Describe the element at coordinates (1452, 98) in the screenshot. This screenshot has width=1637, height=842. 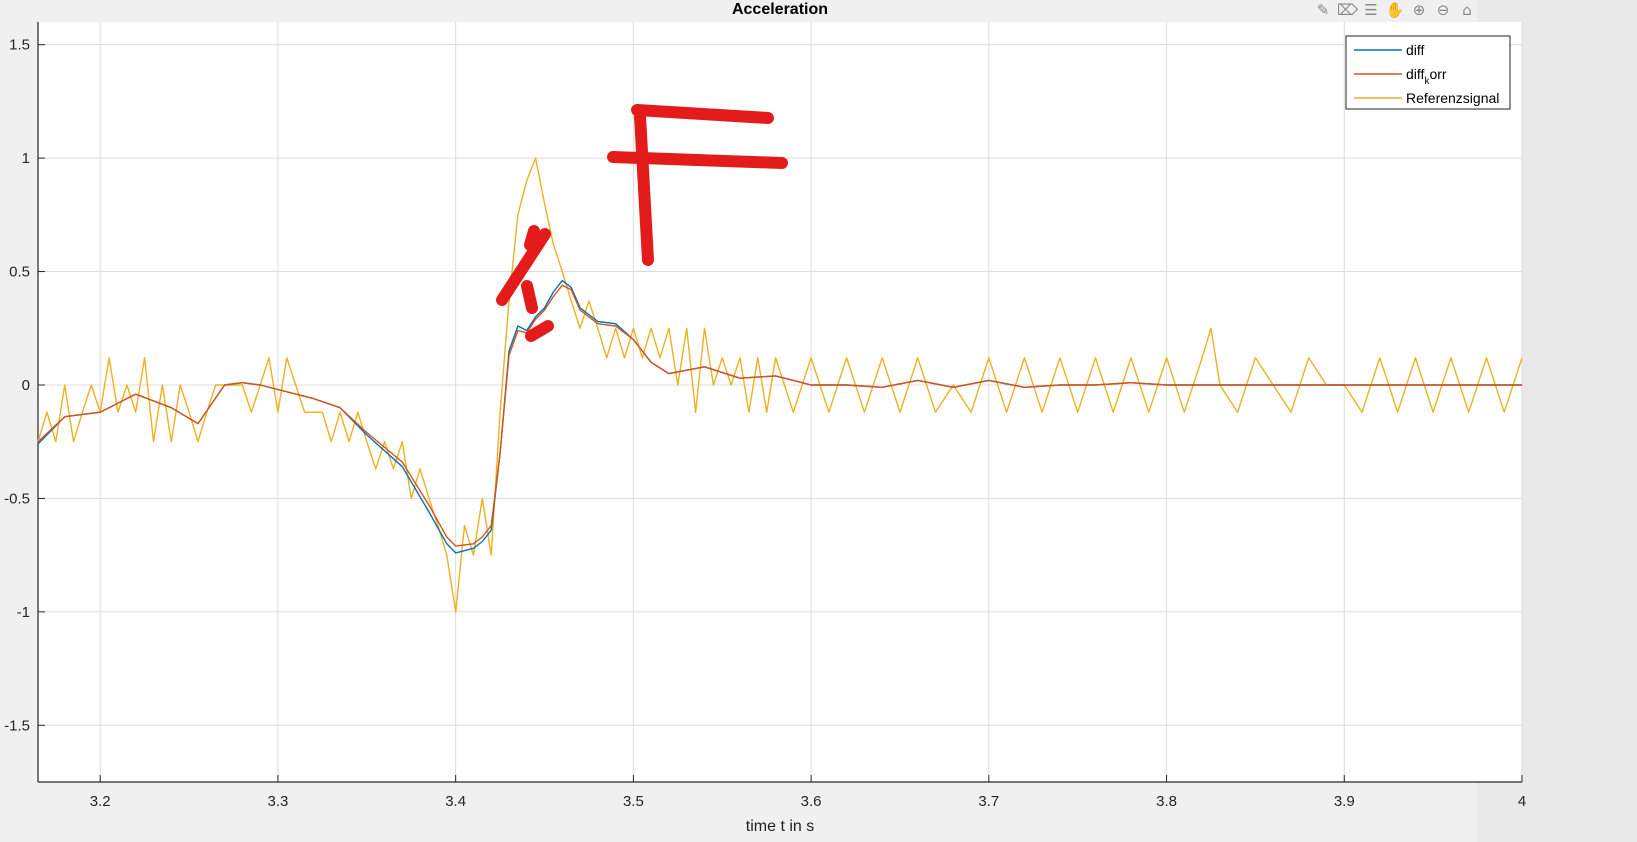
I see `legend-label: Referenzsignal` at that location.